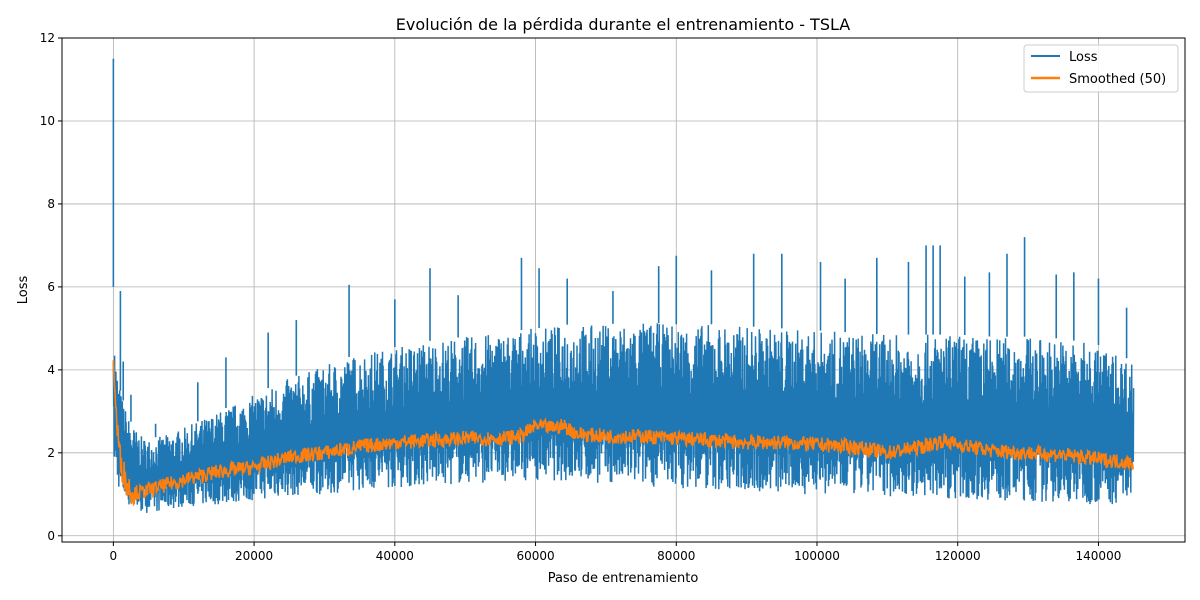 This screenshot has width=1200, height=600. I want to click on y-tick-label: 12, so click(47, 38).